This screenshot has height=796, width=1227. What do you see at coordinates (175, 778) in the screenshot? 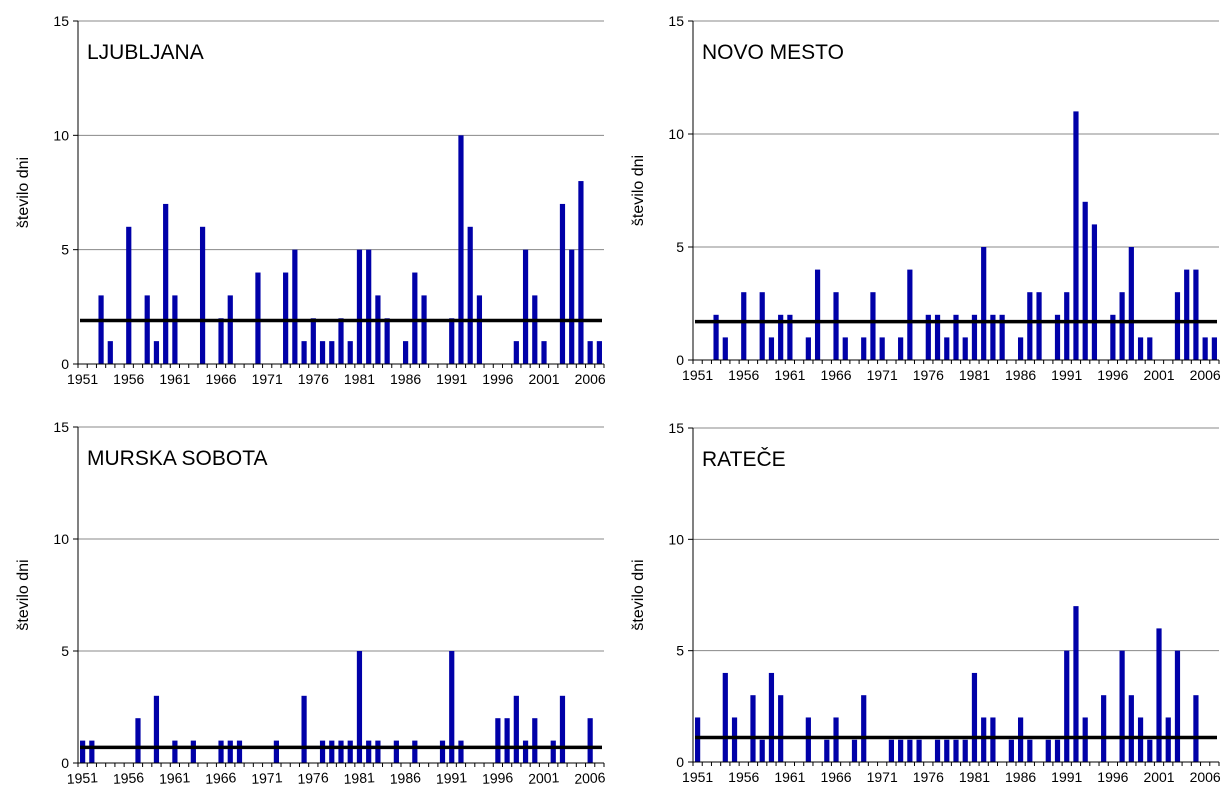
I see `x-tick-label: 1961` at bounding box center [175, 778].